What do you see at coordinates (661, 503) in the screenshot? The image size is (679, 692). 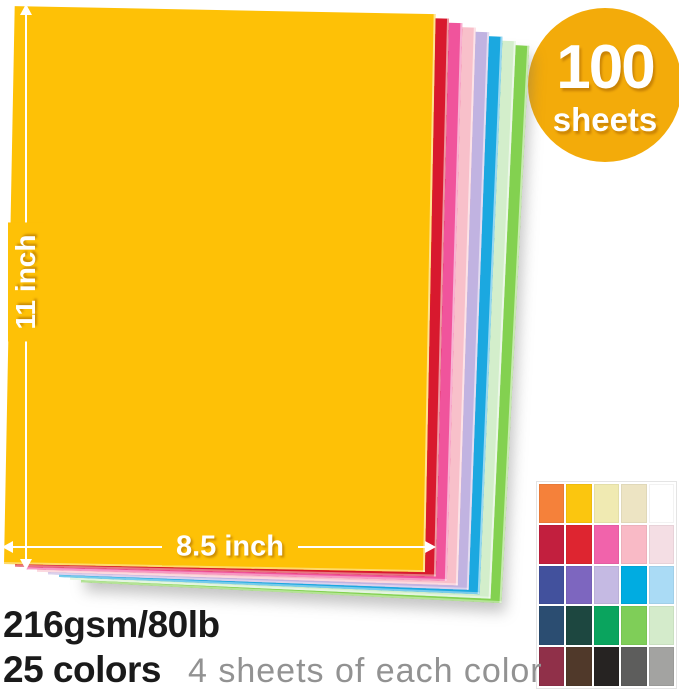 I see `palette-swatch-white` at bounding box center [661, 503].